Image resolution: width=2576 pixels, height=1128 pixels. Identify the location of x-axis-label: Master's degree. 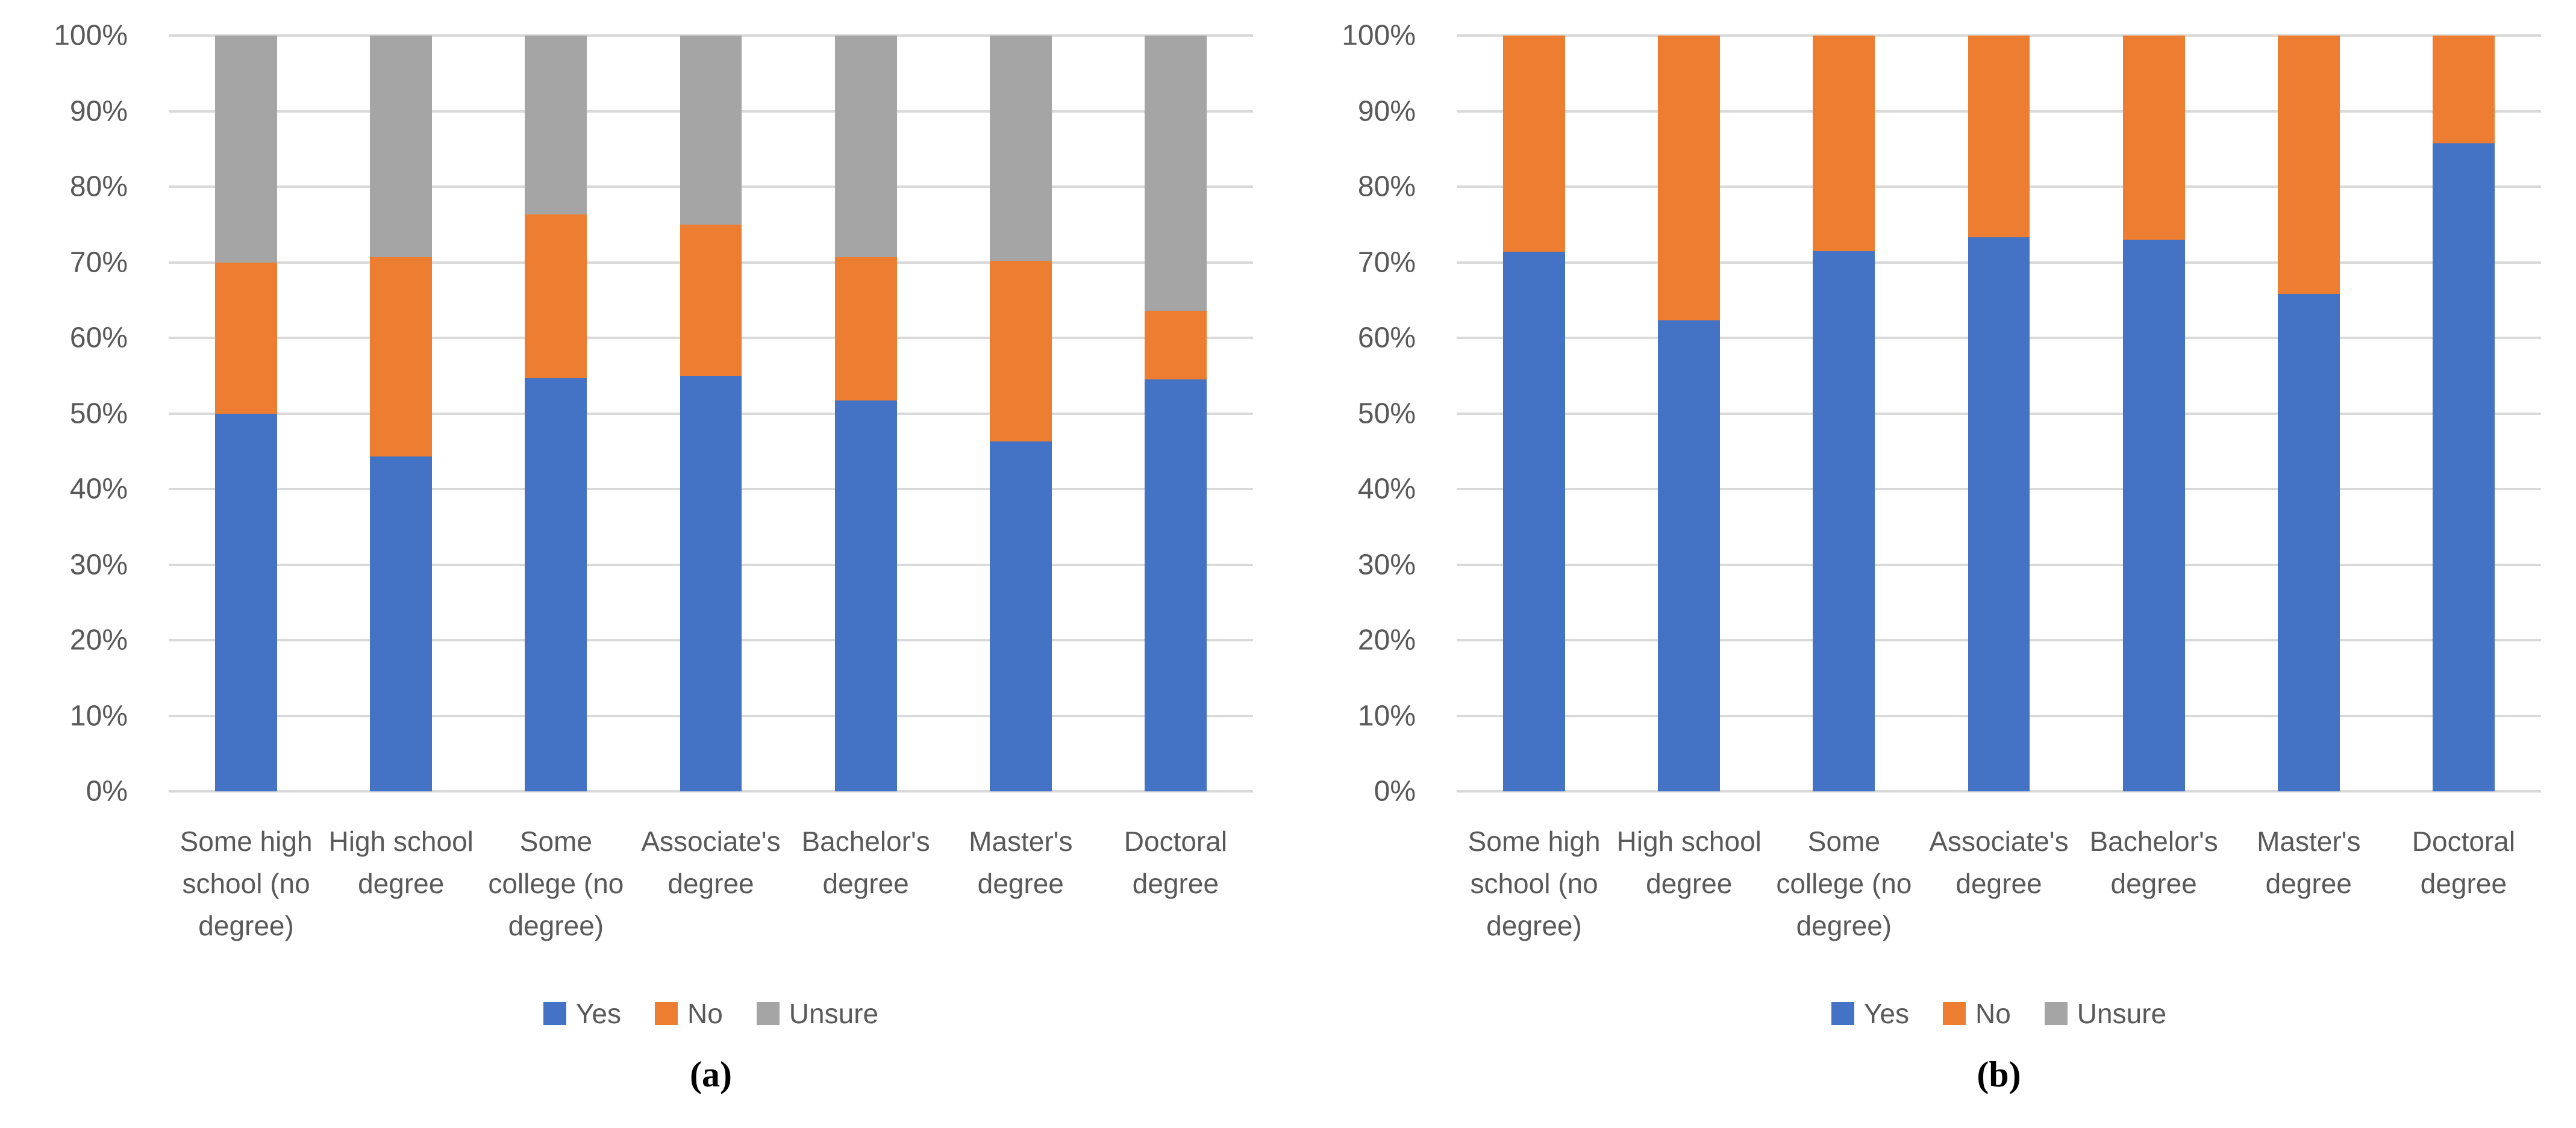
(1021, 862).